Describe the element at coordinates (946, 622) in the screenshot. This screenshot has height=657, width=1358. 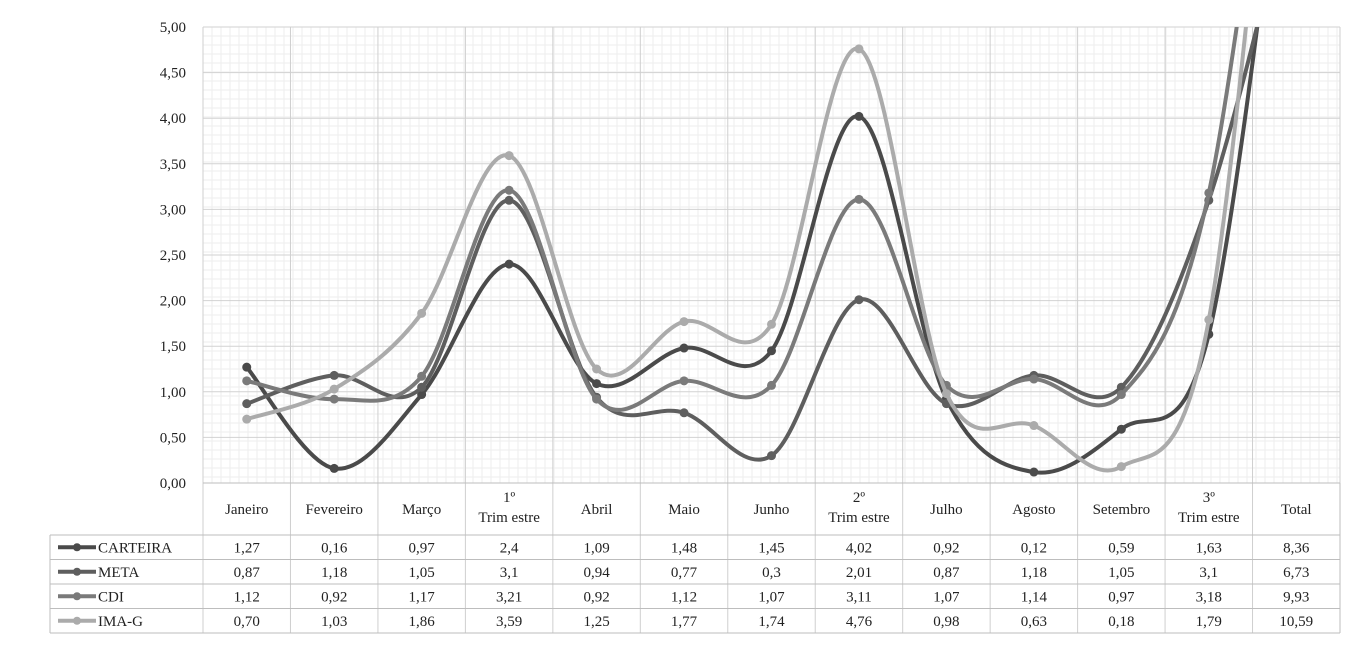
I see `table-cell: 0,98` at that location.